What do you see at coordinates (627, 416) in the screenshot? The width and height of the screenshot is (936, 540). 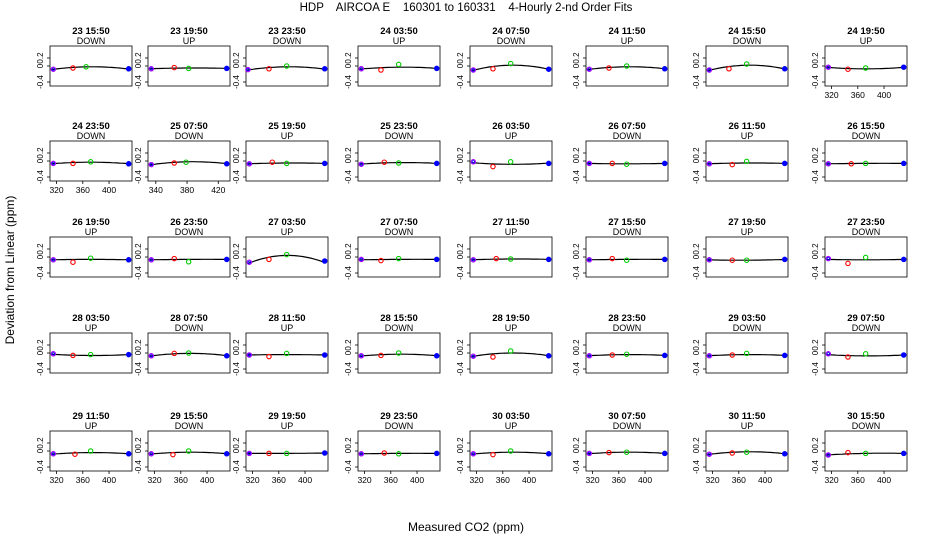 I see `panel-title: 30 07:50` at bounding box center [627, 416].